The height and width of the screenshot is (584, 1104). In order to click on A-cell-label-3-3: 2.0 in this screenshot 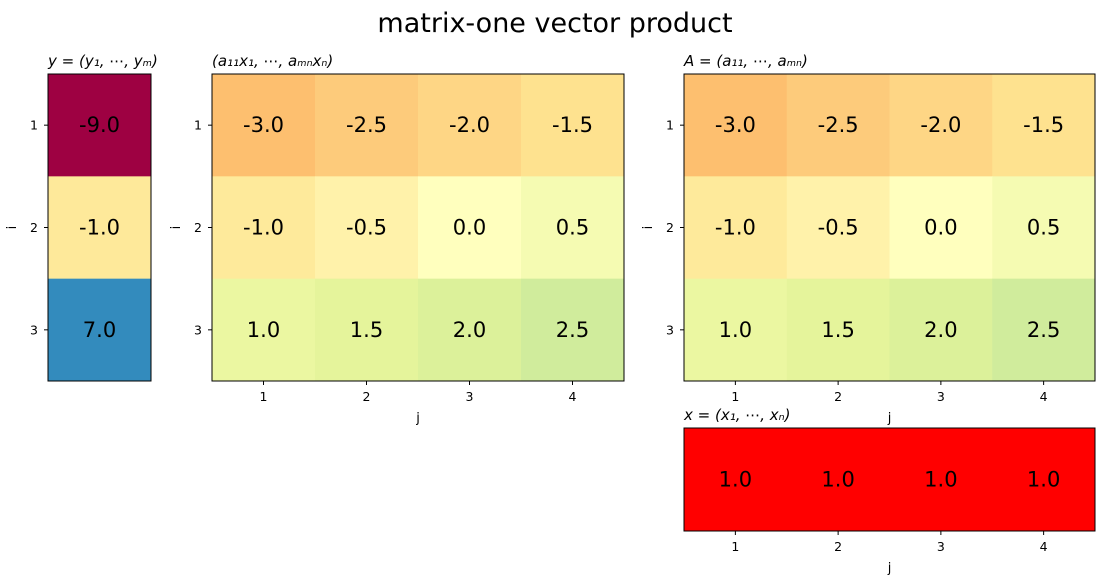, I will do `click(940, 330)`.